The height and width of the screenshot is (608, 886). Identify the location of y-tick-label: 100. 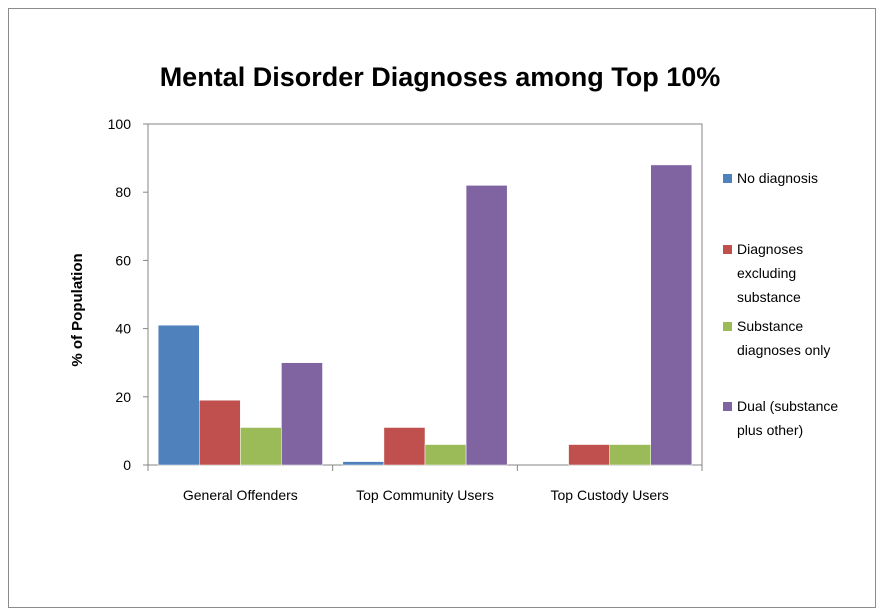
(120, 124).